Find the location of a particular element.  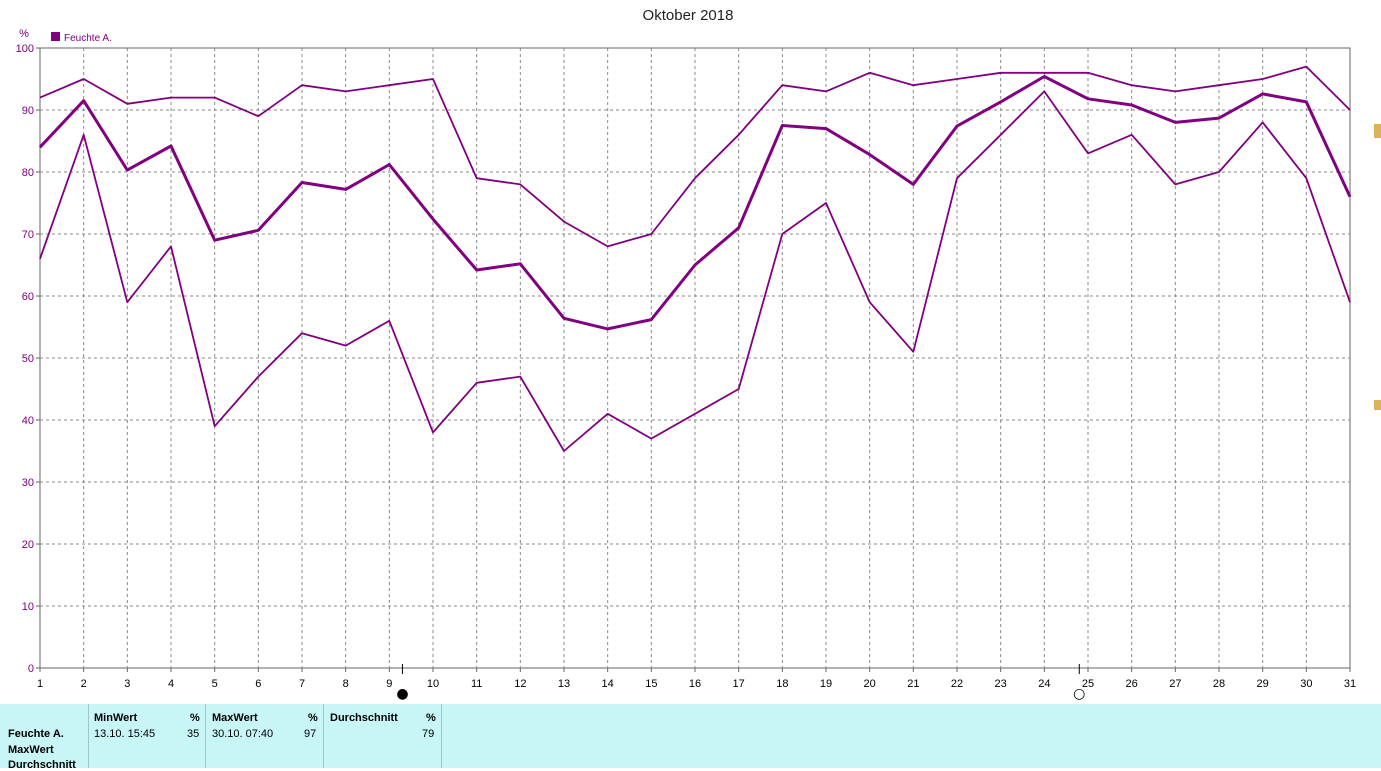

x-tick-label: 16 is located at coordinates (695, 684).